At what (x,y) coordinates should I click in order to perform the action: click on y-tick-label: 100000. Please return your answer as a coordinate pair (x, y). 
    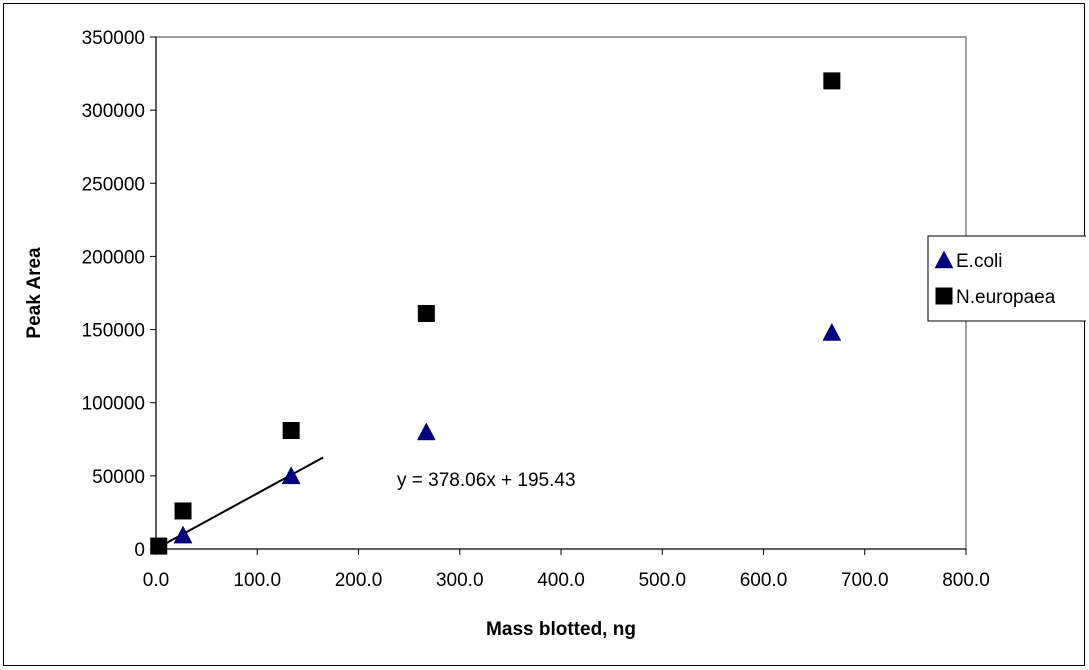
    Looking at the image, I should click on (113, 404).